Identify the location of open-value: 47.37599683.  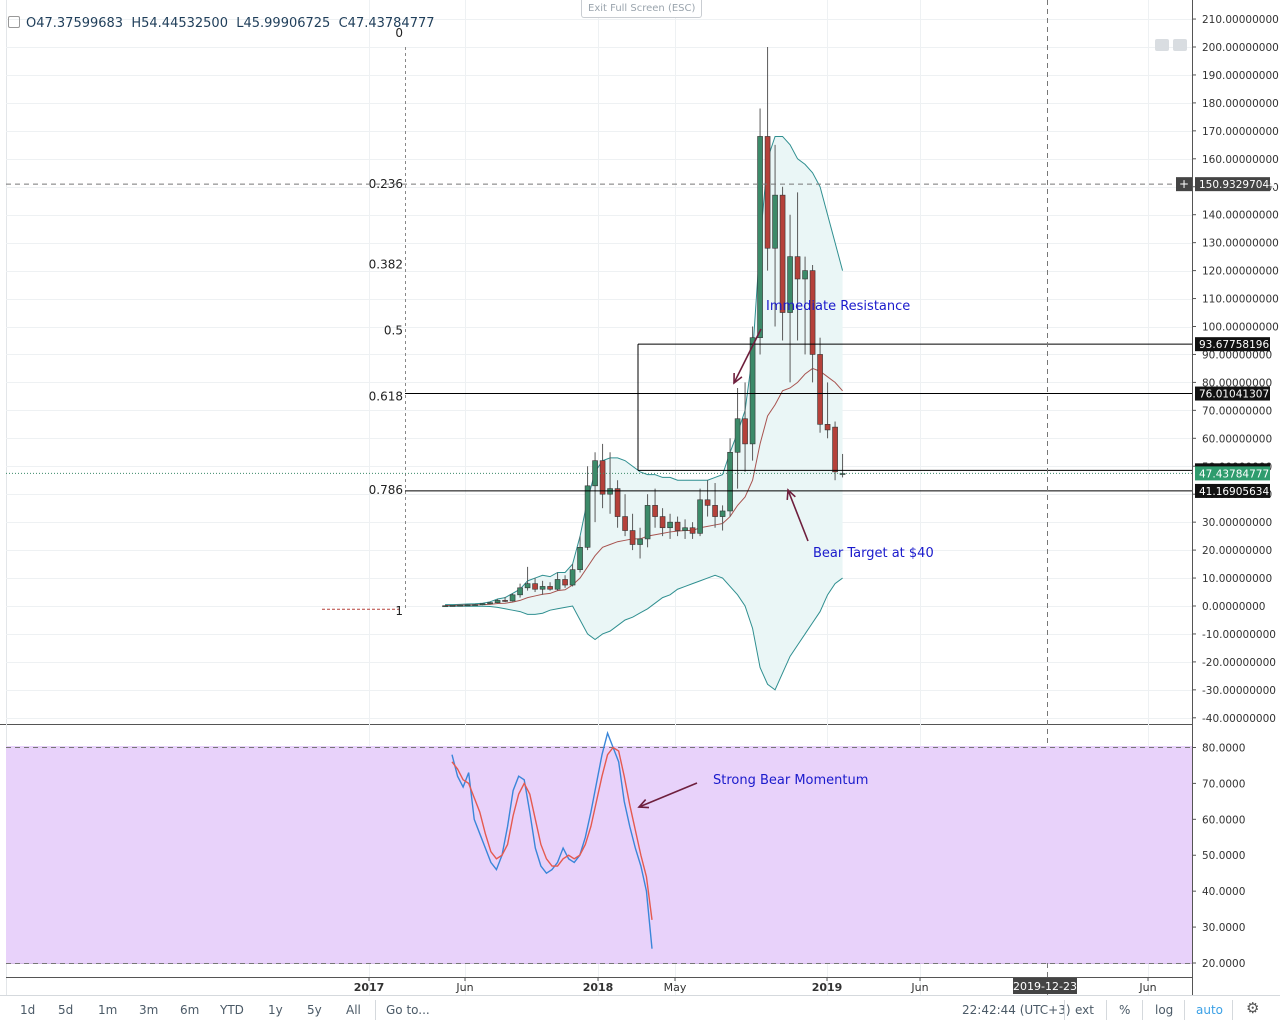
(80, 23).